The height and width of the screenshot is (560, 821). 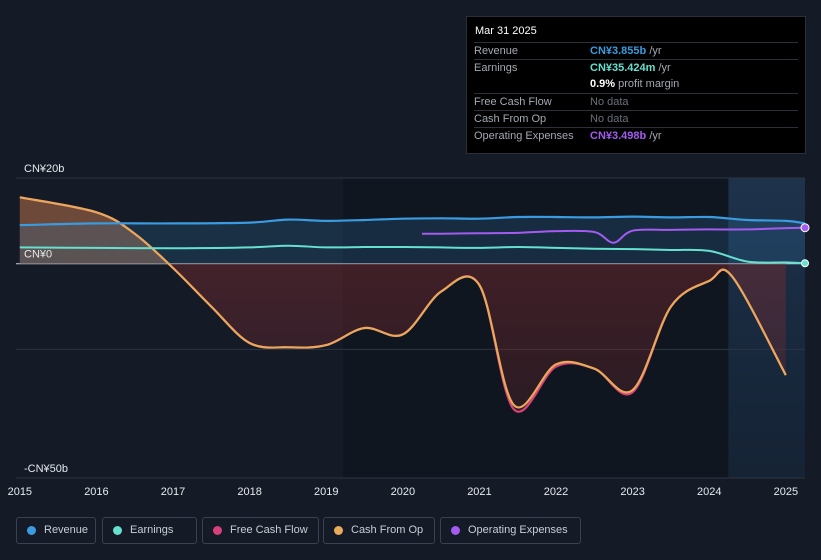 I want to click on y-tick-label: CN¥0, so click(x=38, y=255).